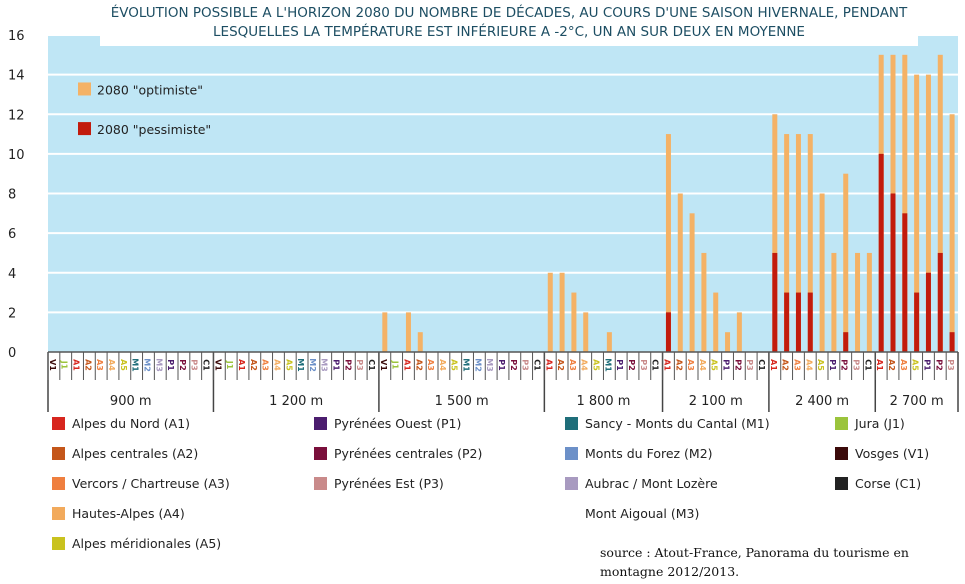 The width and height of the screenshot is (965, 584). Describe the element at coordinates (888, 483) in the screenshot. I see `legend-label: Corse (C1)` at that location.